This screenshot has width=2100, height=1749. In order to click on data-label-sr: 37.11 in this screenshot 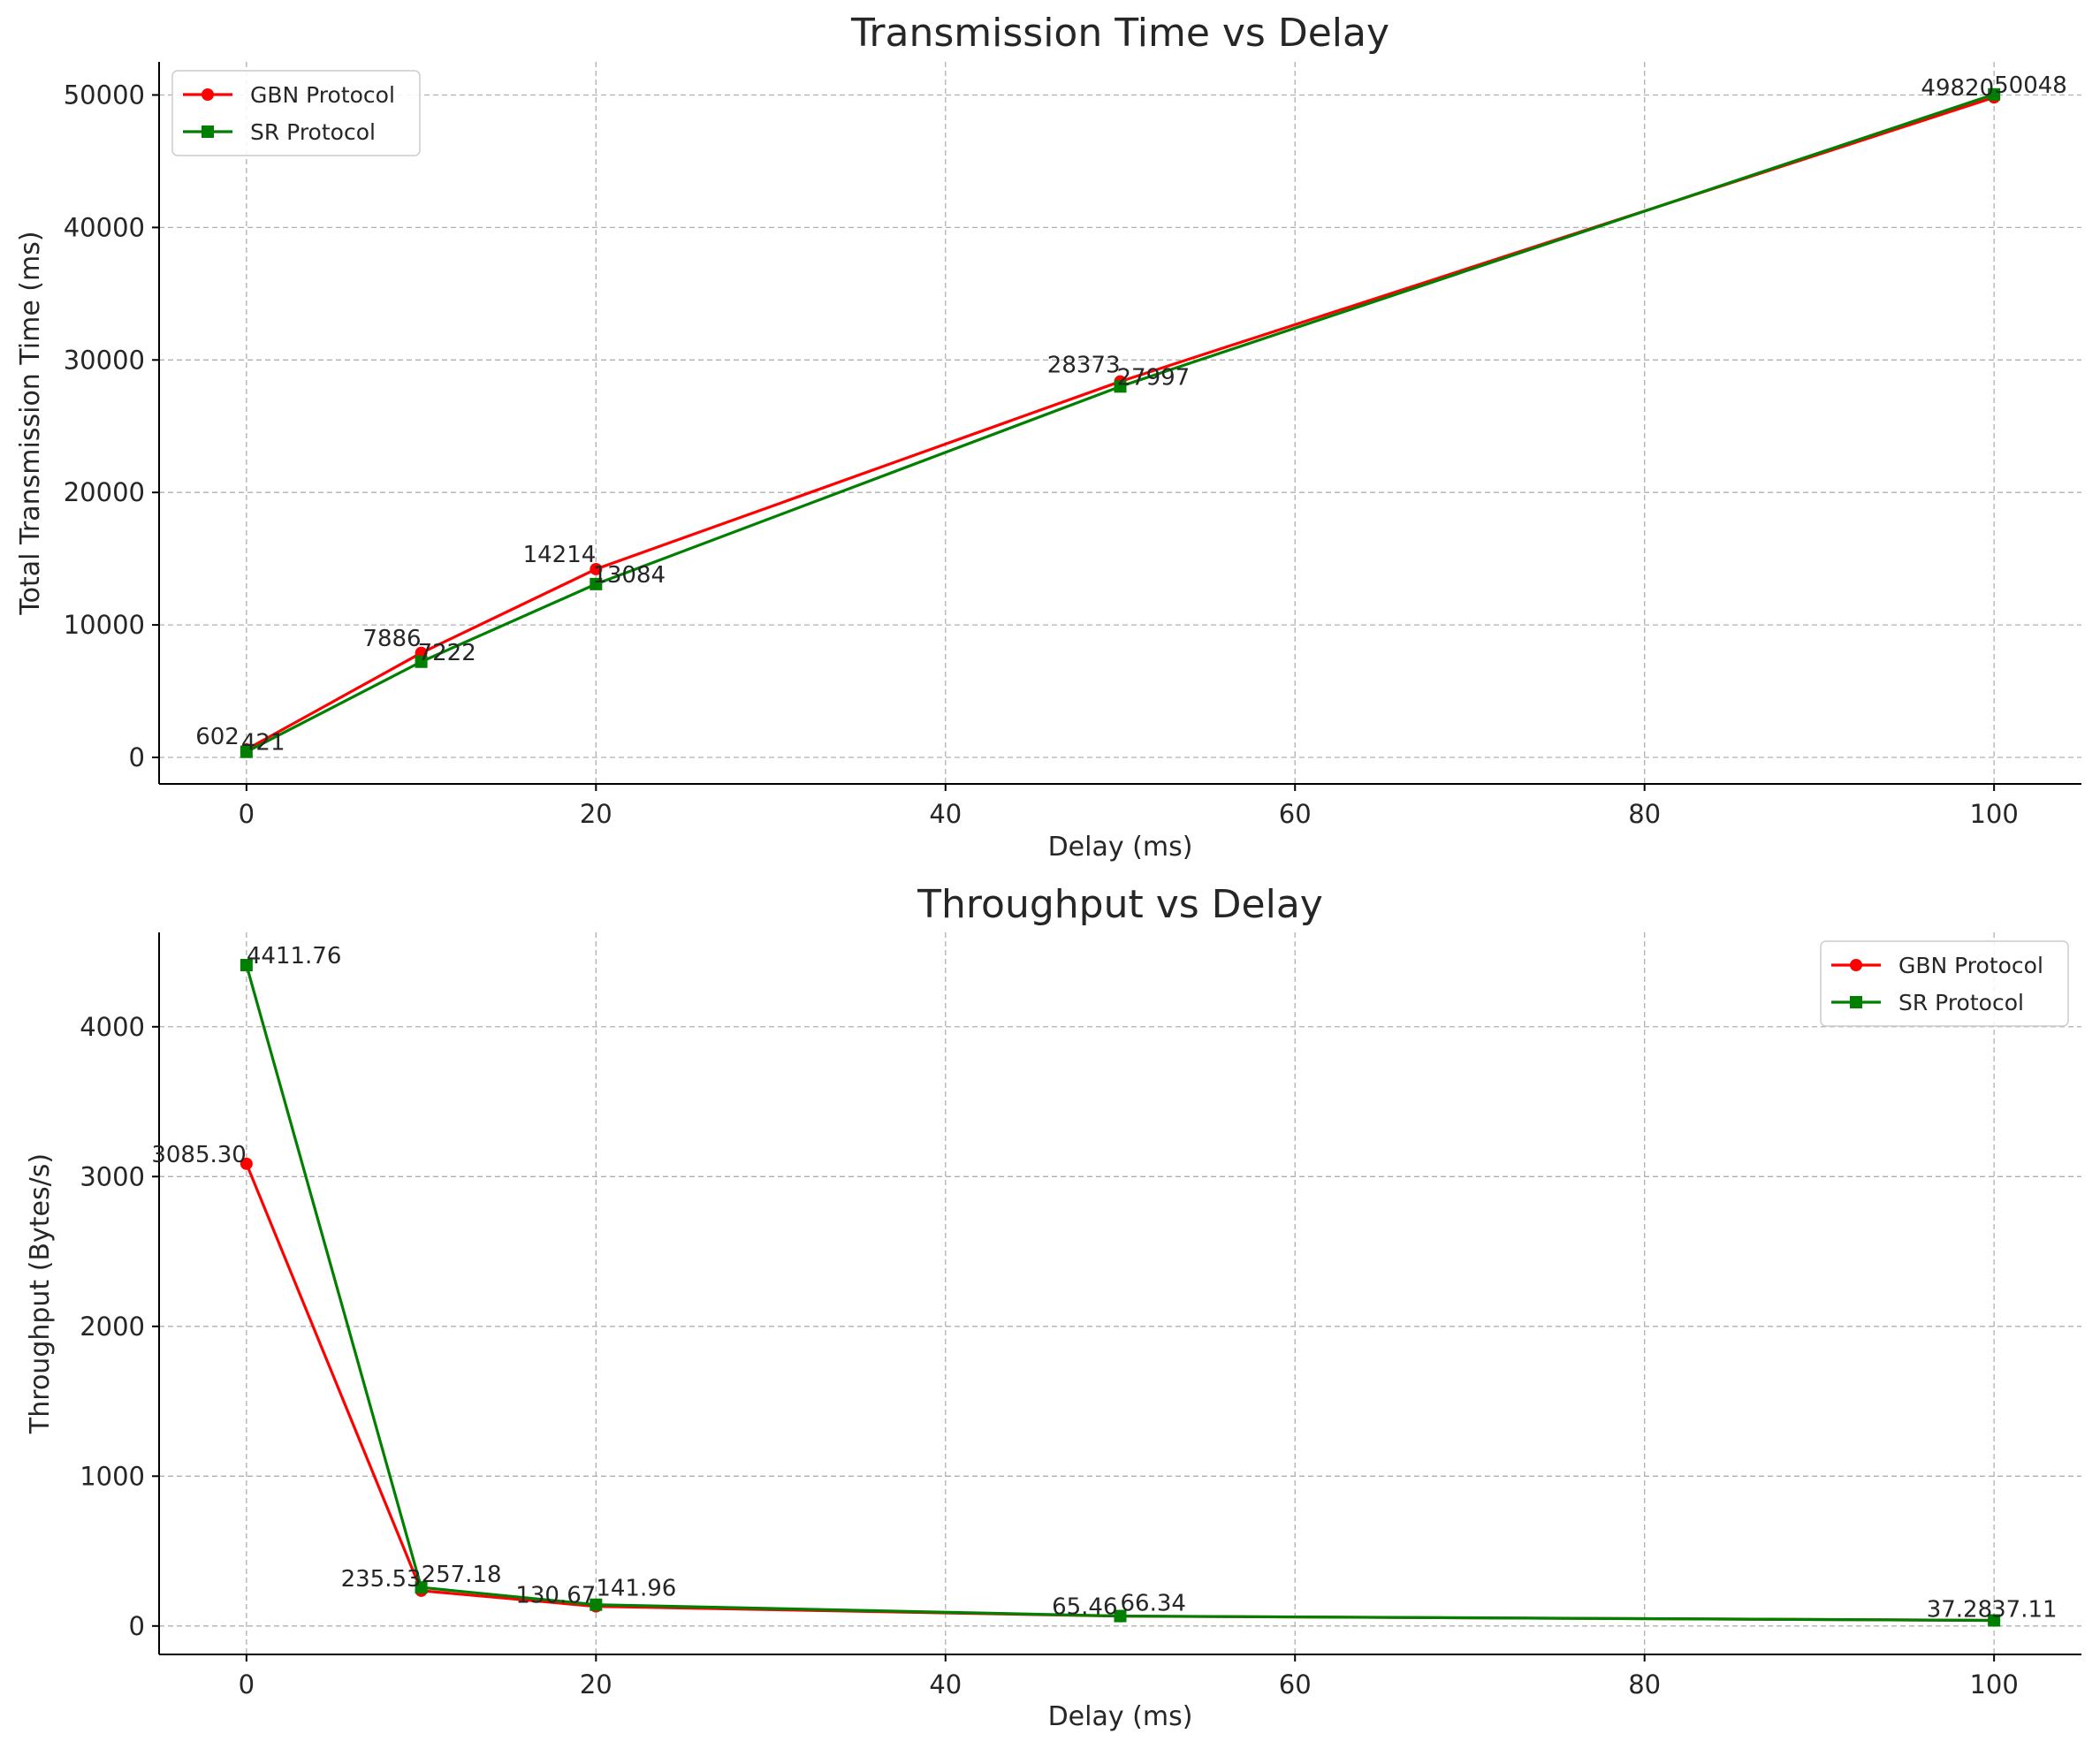, I will do `click(2024, 1610)`.